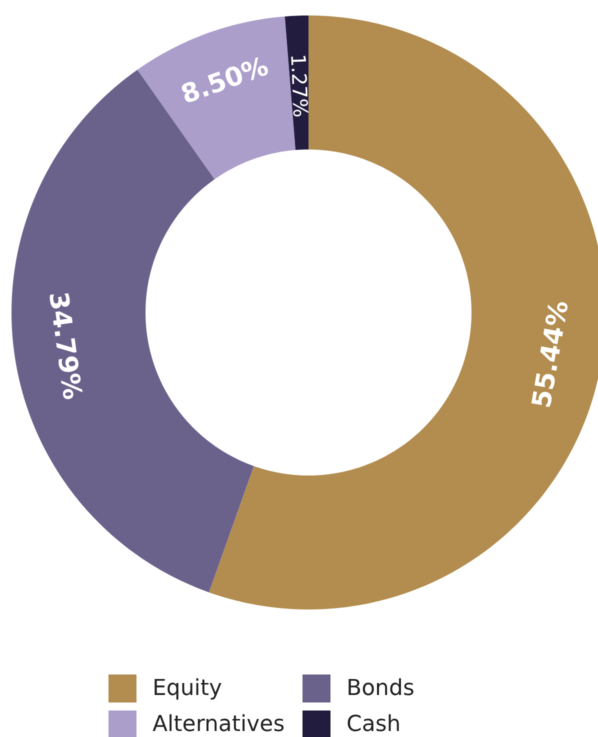 The height and width of the screenshot is (737, 598). I want to click on legend-label: Bonds, so click(380, 688).